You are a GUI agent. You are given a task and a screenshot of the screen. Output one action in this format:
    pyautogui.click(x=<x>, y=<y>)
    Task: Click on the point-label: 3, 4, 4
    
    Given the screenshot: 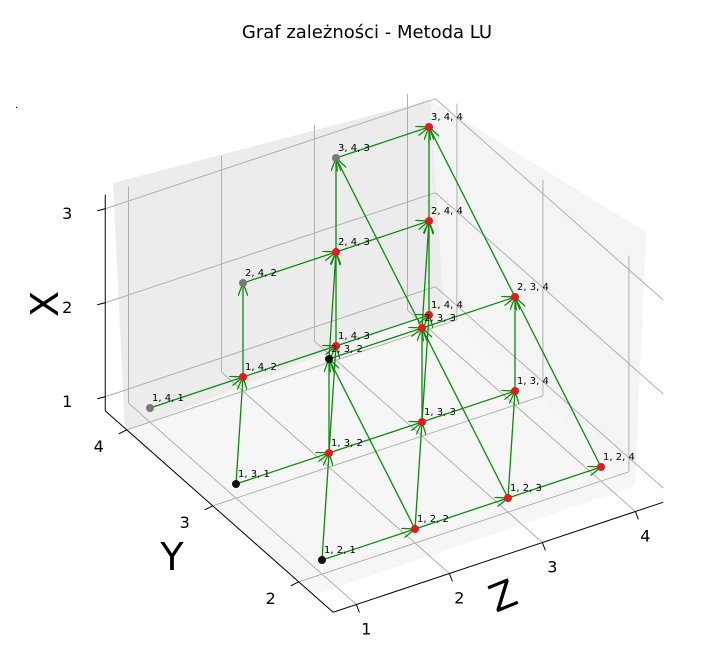 What is the action you would take?
    pyautogui.click(x=447, y=117)
    